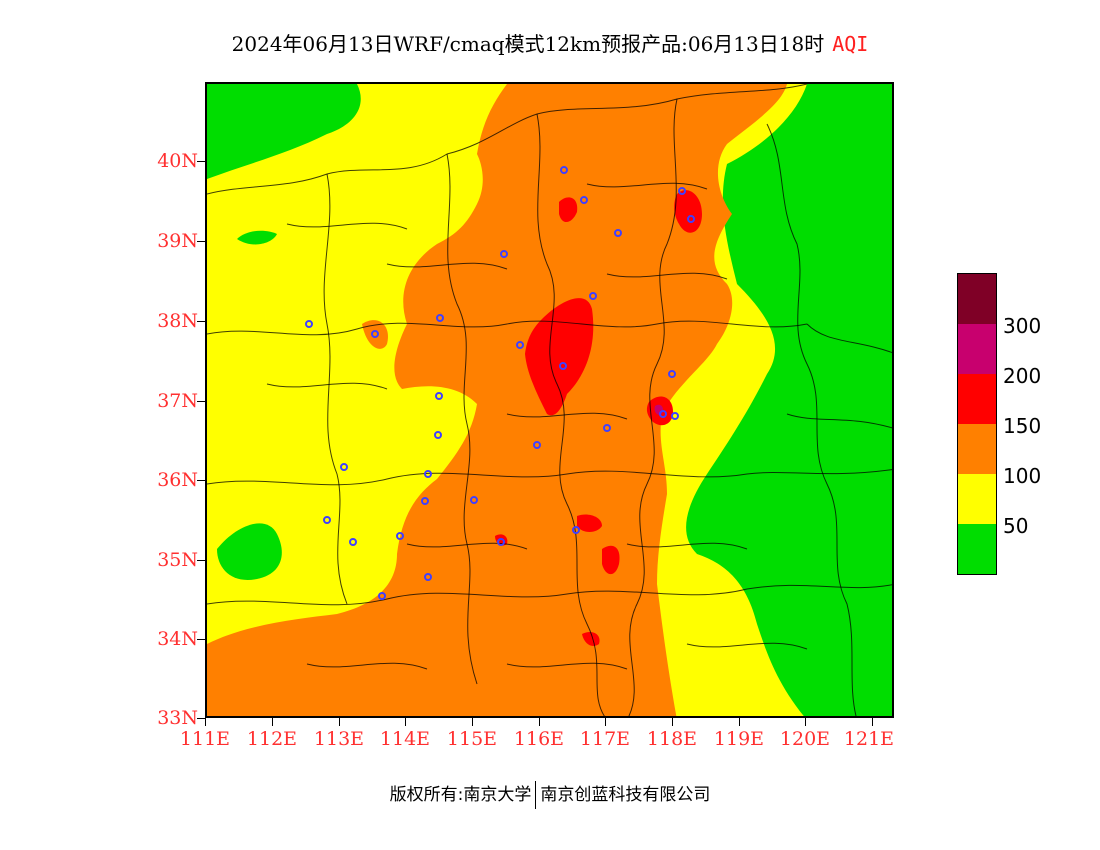 Image resolution: width=1100 pixels, height=850 pixels. What do you see at coordinates (528, 44) in the screenshot?
I see `title-main: 2024年06月13日WRF/cmaq模式12km预报产品:06月13日18时` at bounding box center [528, 44].